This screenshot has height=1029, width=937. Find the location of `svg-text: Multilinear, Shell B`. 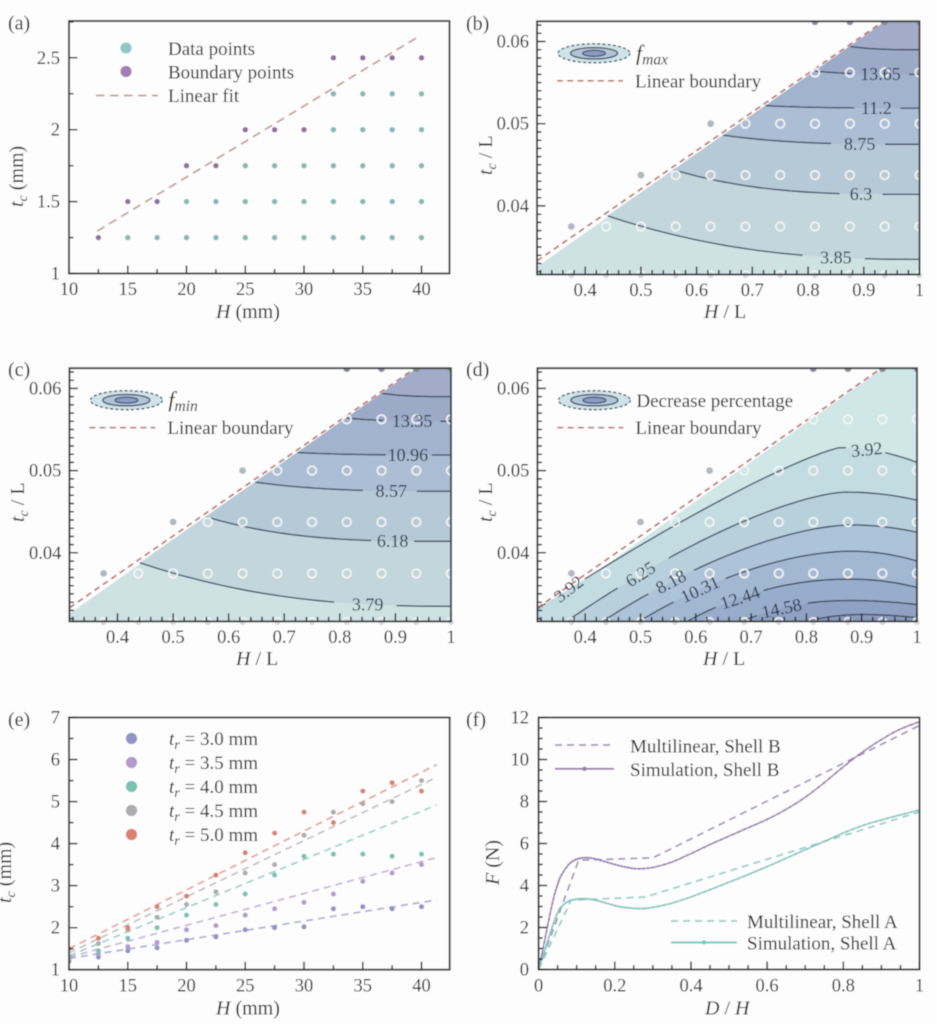

svg-text: Multilinear, Shell B is located at coordinates (705, 747).